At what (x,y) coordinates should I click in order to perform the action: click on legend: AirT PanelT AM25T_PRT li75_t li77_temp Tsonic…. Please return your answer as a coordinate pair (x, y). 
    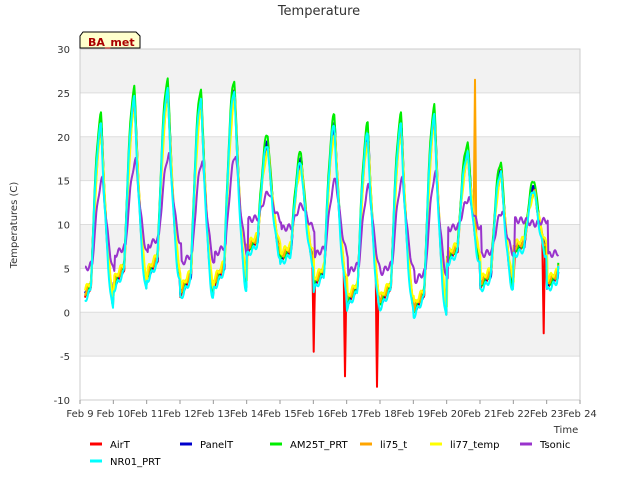
    Looking at the image, I should click on (330, 454).